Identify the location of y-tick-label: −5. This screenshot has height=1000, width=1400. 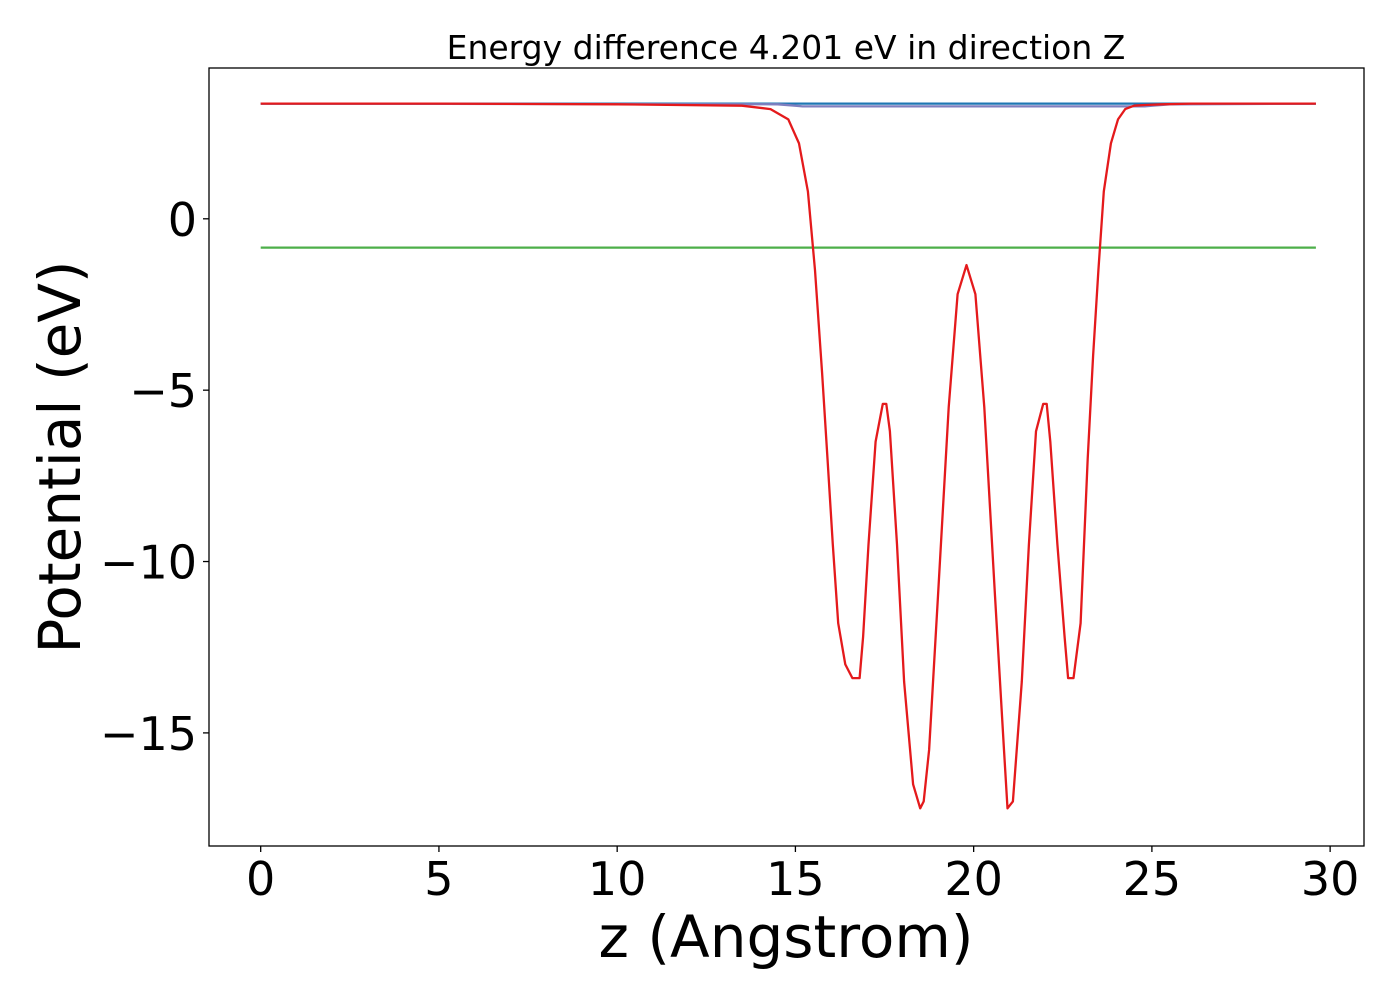
(163, 391).